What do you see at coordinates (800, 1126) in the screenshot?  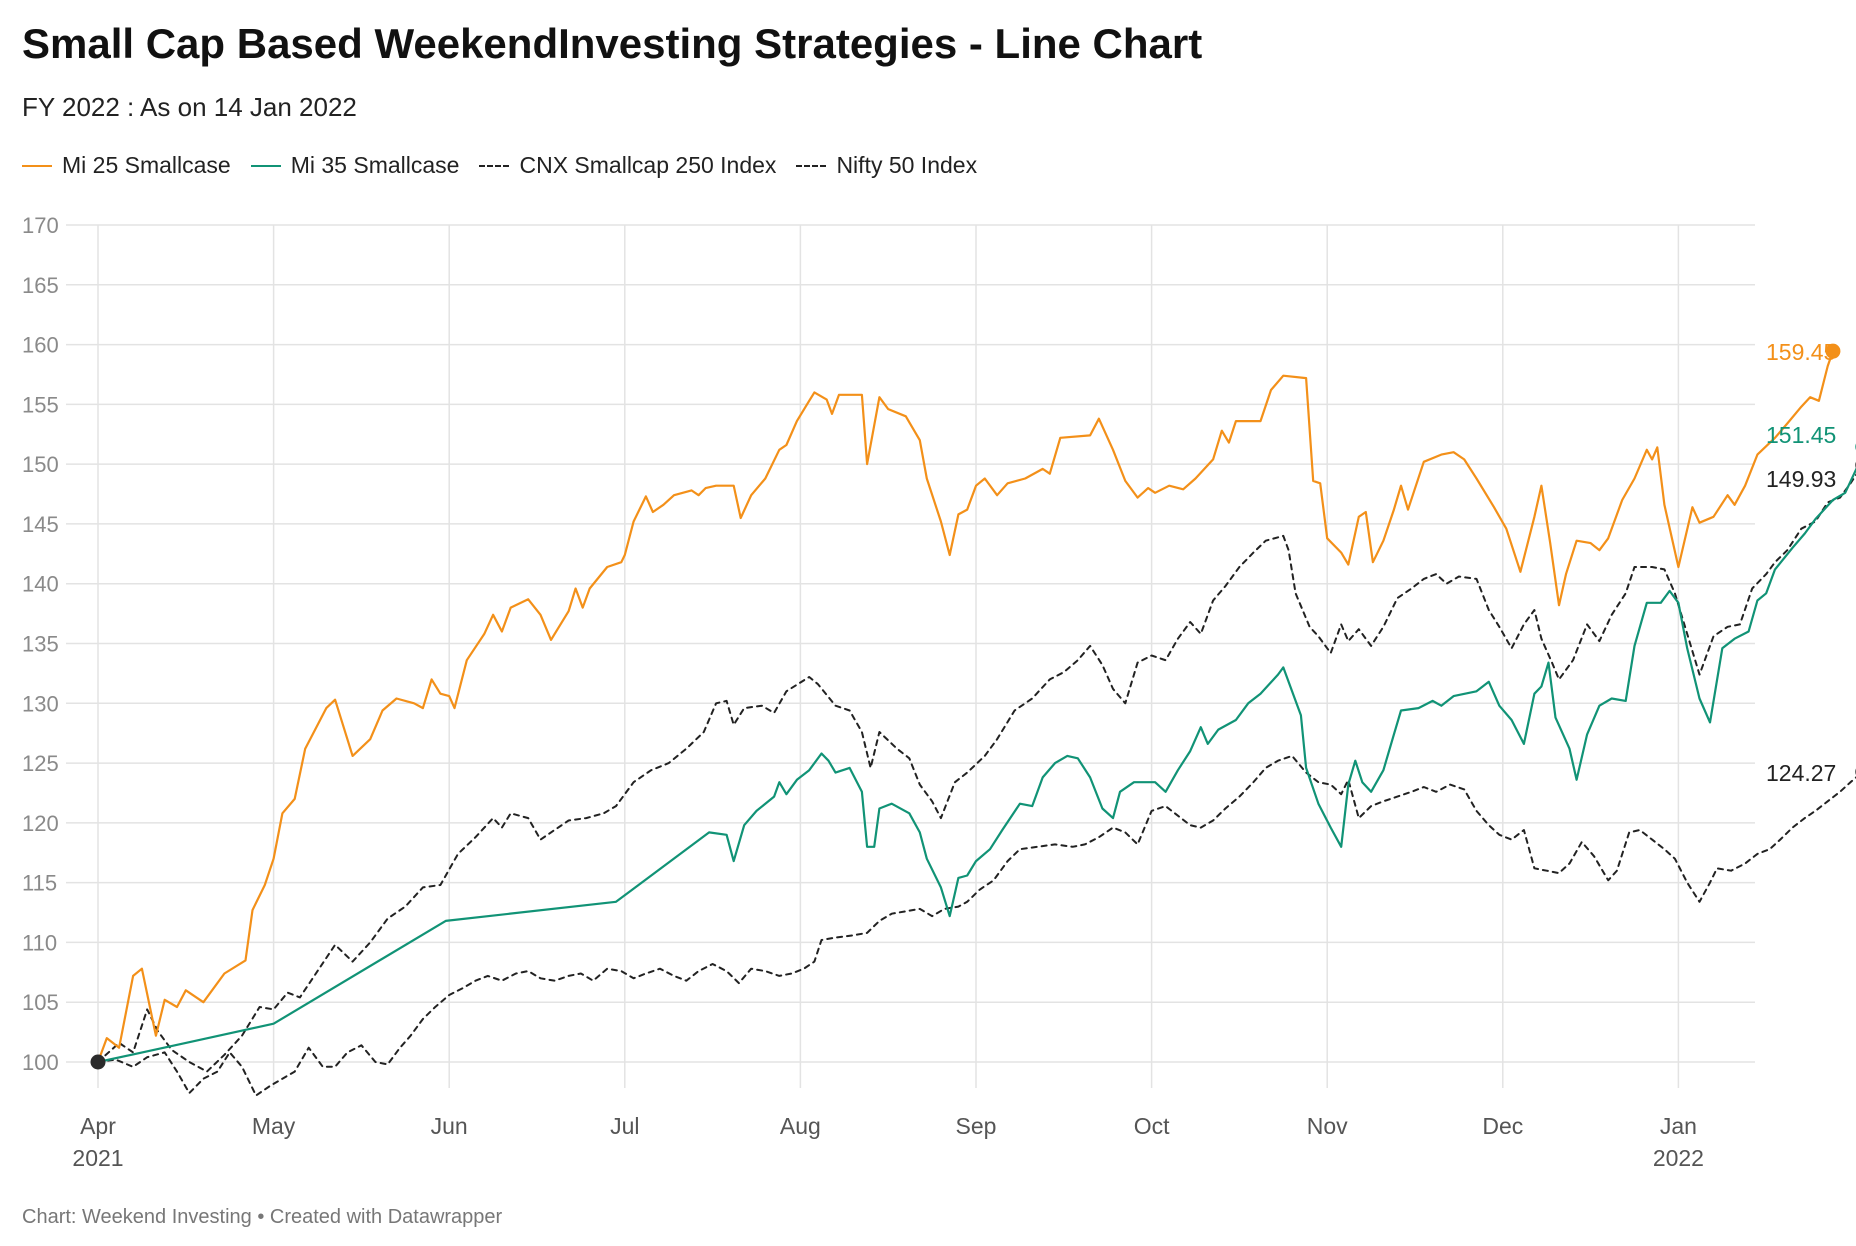 I see `x-tick-label: Aug` at bounding box center [800, 1126].